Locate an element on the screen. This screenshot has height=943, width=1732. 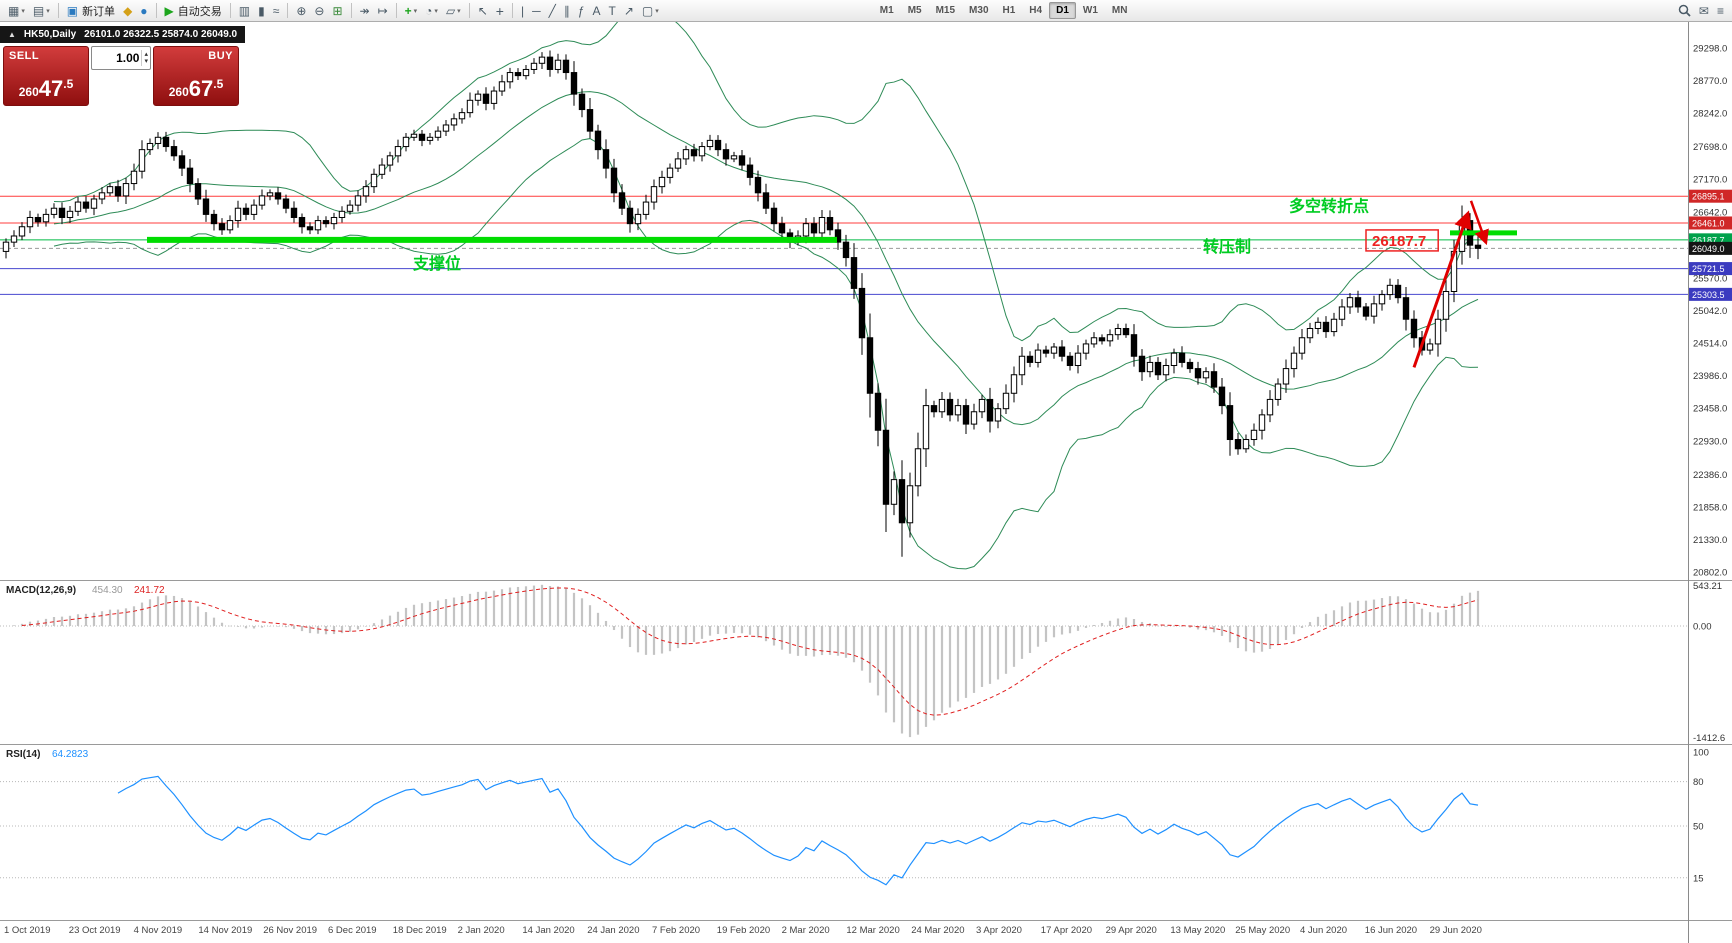
timeframe-toolbar: M1 M5 M15 M30 H1 H4 D1 W1 MN is located at coordinates (1004, 10).